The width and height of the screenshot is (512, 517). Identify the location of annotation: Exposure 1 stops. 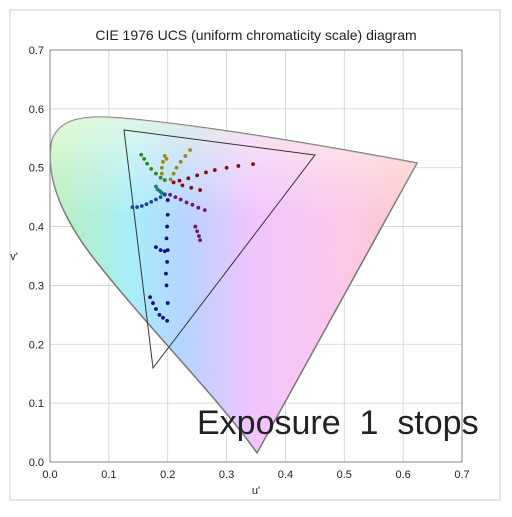
(338, 423).